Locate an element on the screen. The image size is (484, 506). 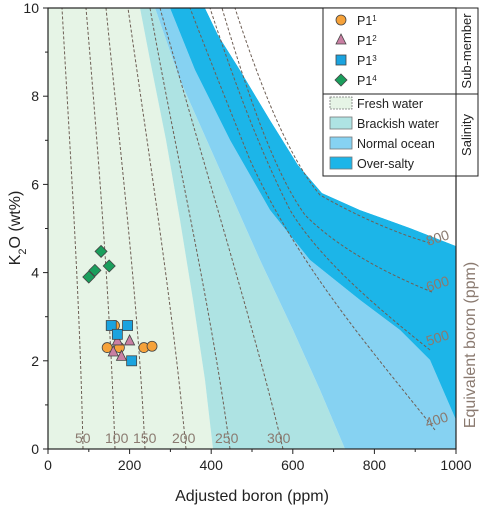
data-points is located at coordinates (120, 305).